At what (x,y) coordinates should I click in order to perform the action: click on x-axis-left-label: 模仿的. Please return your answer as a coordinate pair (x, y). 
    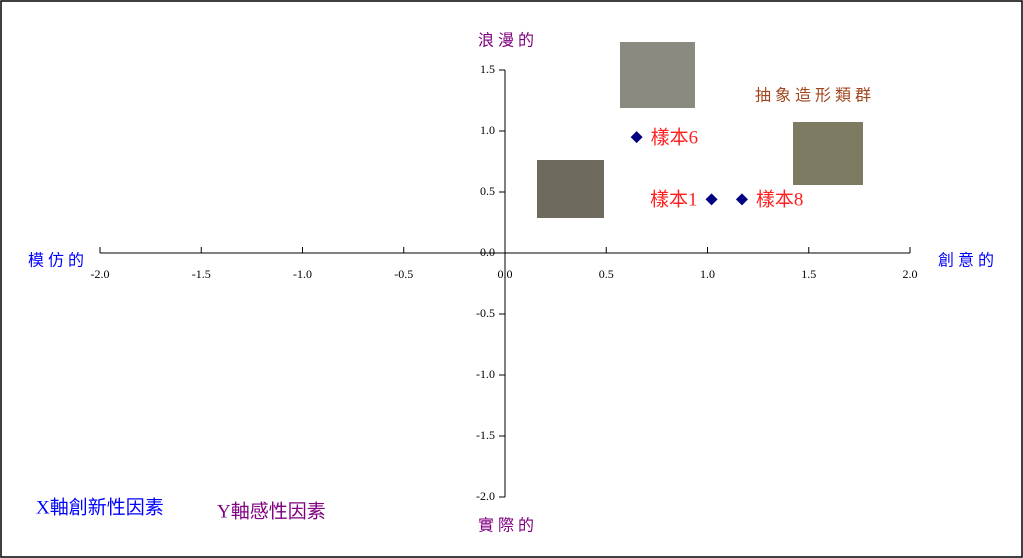
    Looking at the image, I should click on (58, 261).